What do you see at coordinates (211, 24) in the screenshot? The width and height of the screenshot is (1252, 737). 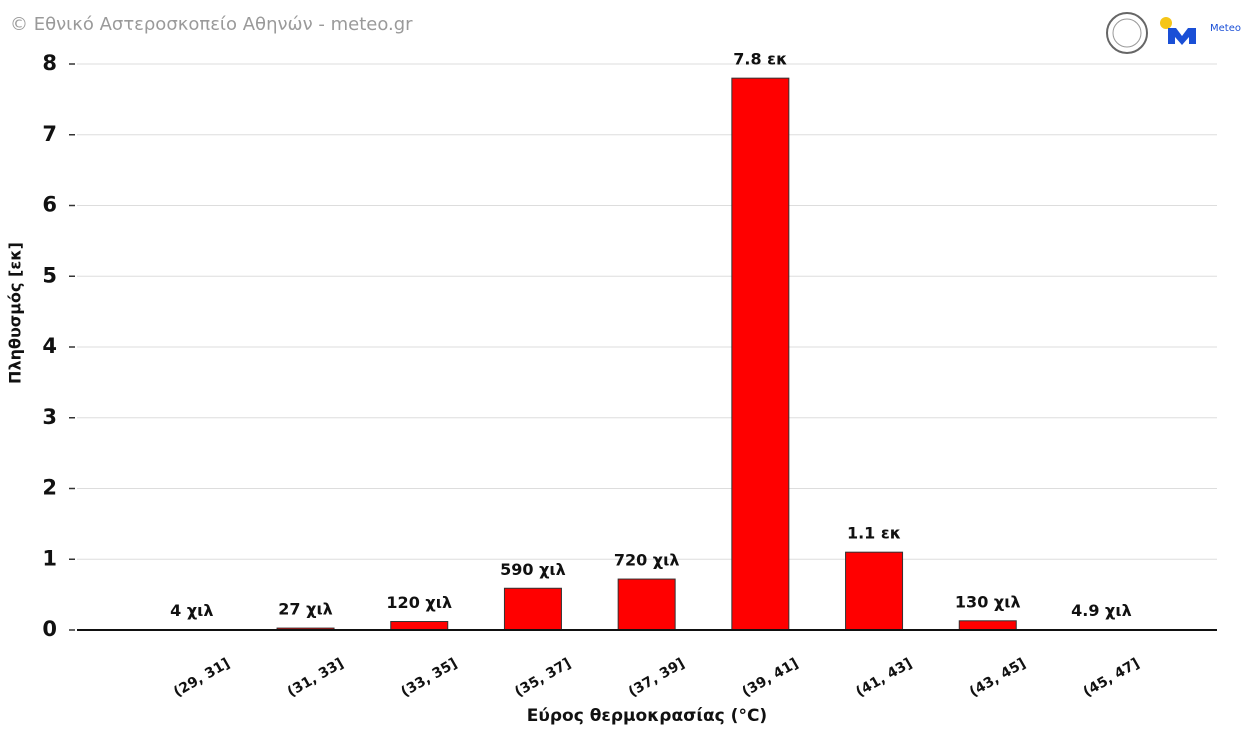 I see `credit: © Εθνικό Αστεροσκοπείο Αθηνών - meteo.gr` at bounding box center [211, 24].